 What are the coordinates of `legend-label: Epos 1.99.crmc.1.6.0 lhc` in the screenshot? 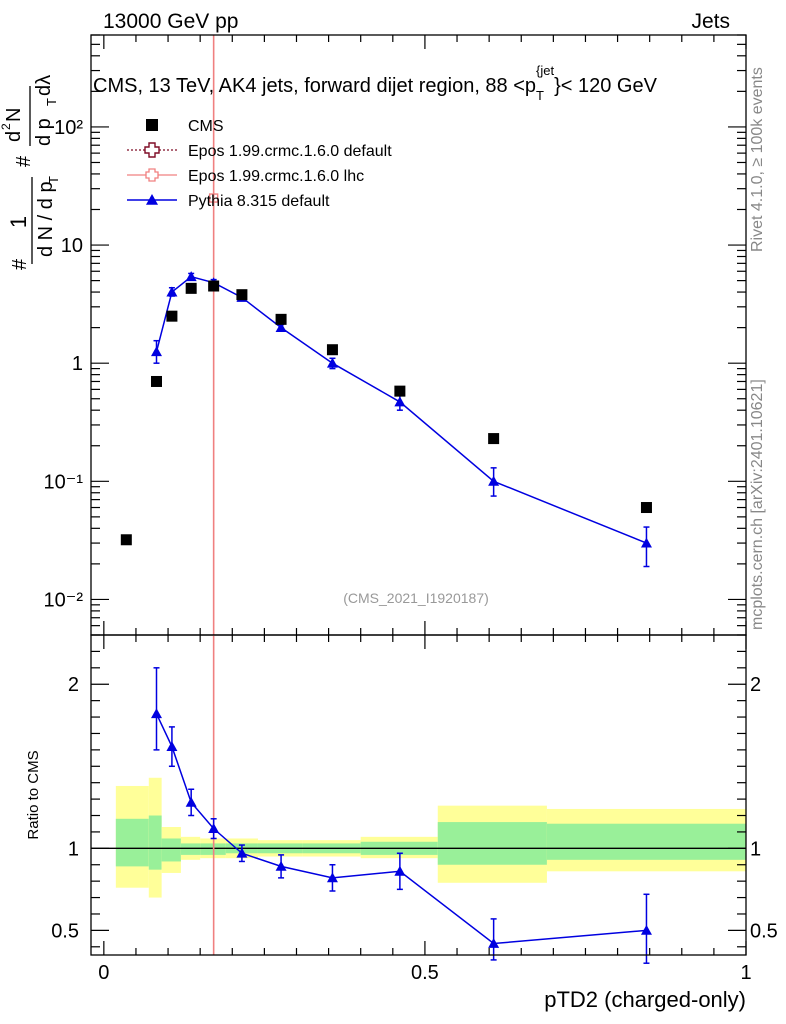 It's located at (276, 176).